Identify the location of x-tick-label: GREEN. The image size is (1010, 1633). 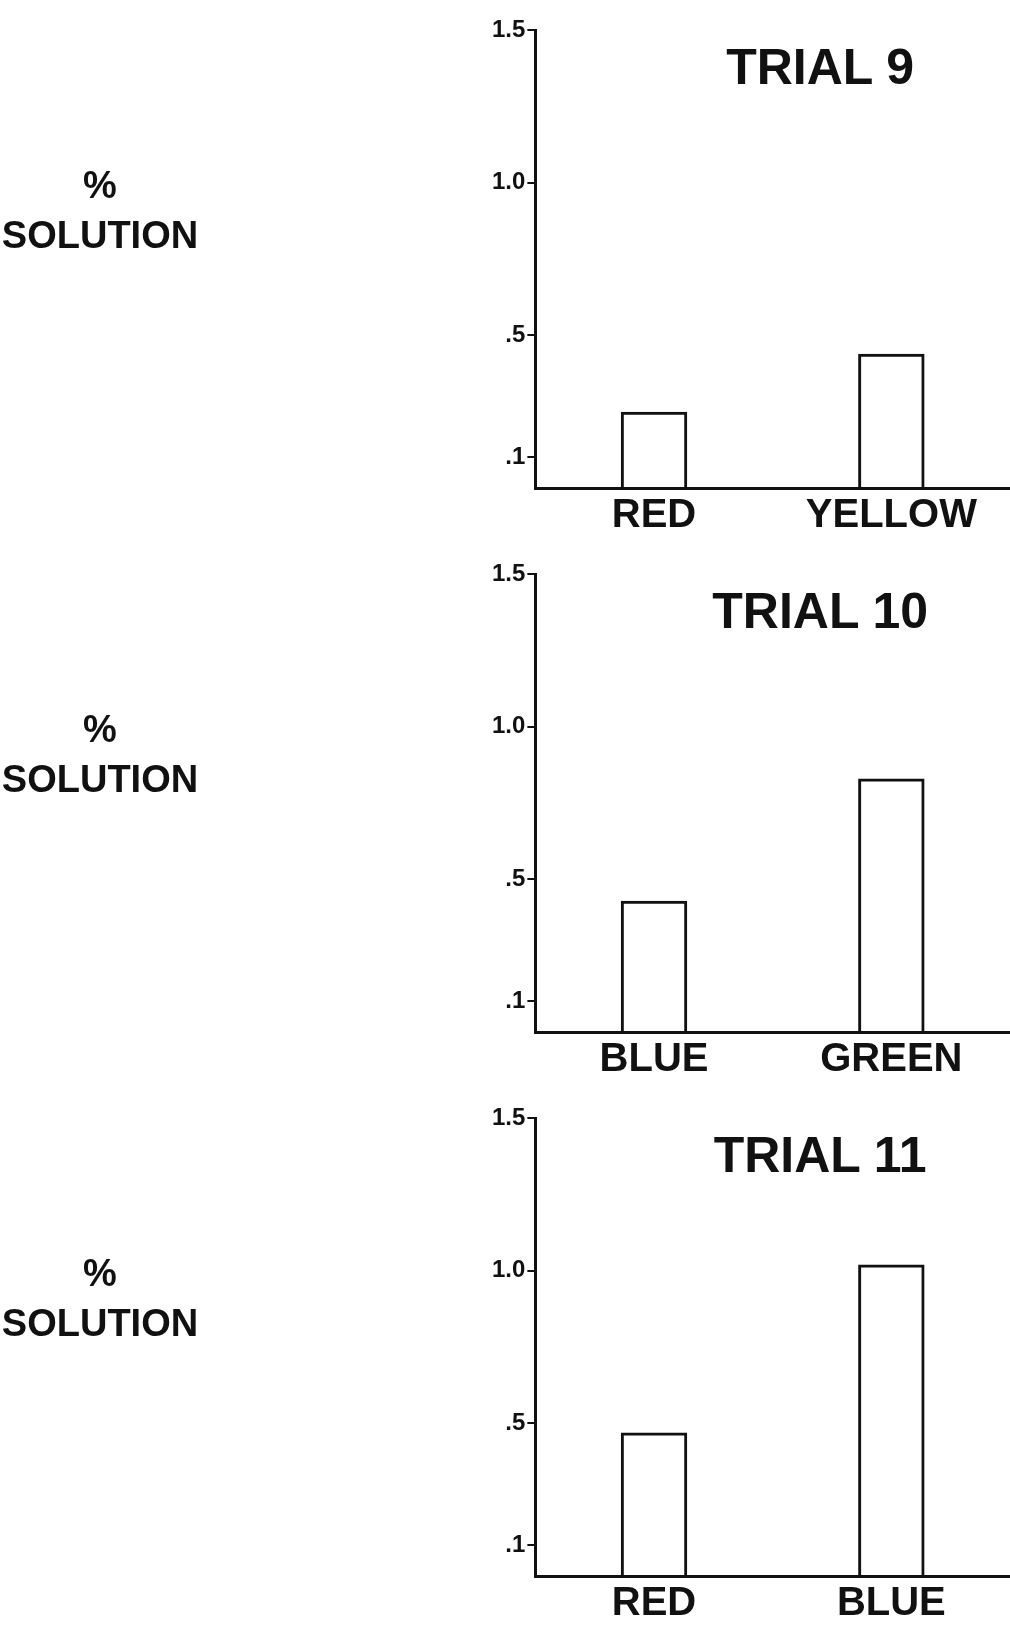
(891, 1057).